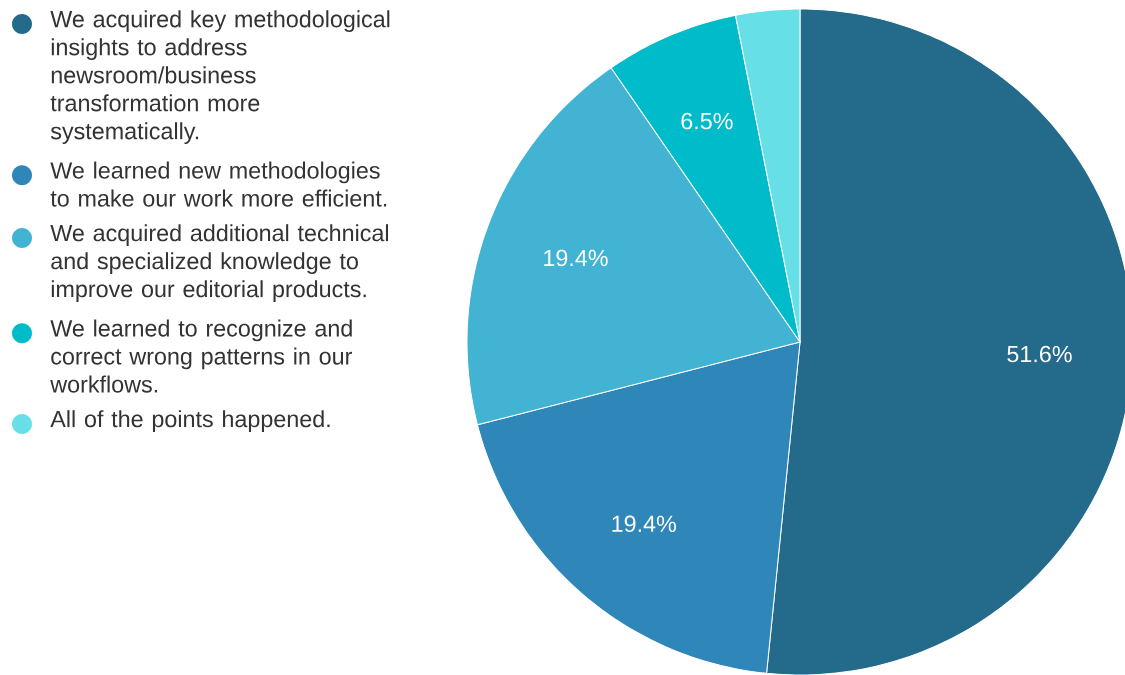 This screenshot has width=1125, height=675. Describe the element at coordinates (707, 121) in the screenshot. I see `data-label: 6.5%` at that location.